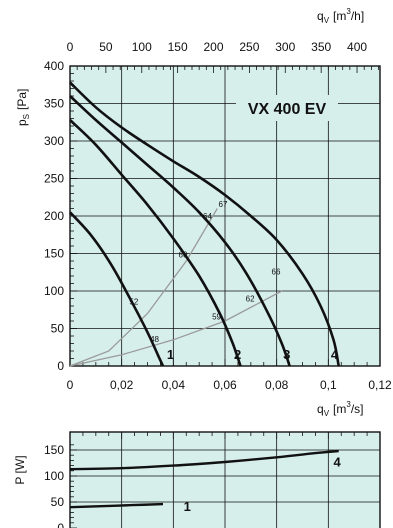  Describe the element at coordinates (106, 47) in the screenshot. I see `top-x-tick-label: 50` at that location.